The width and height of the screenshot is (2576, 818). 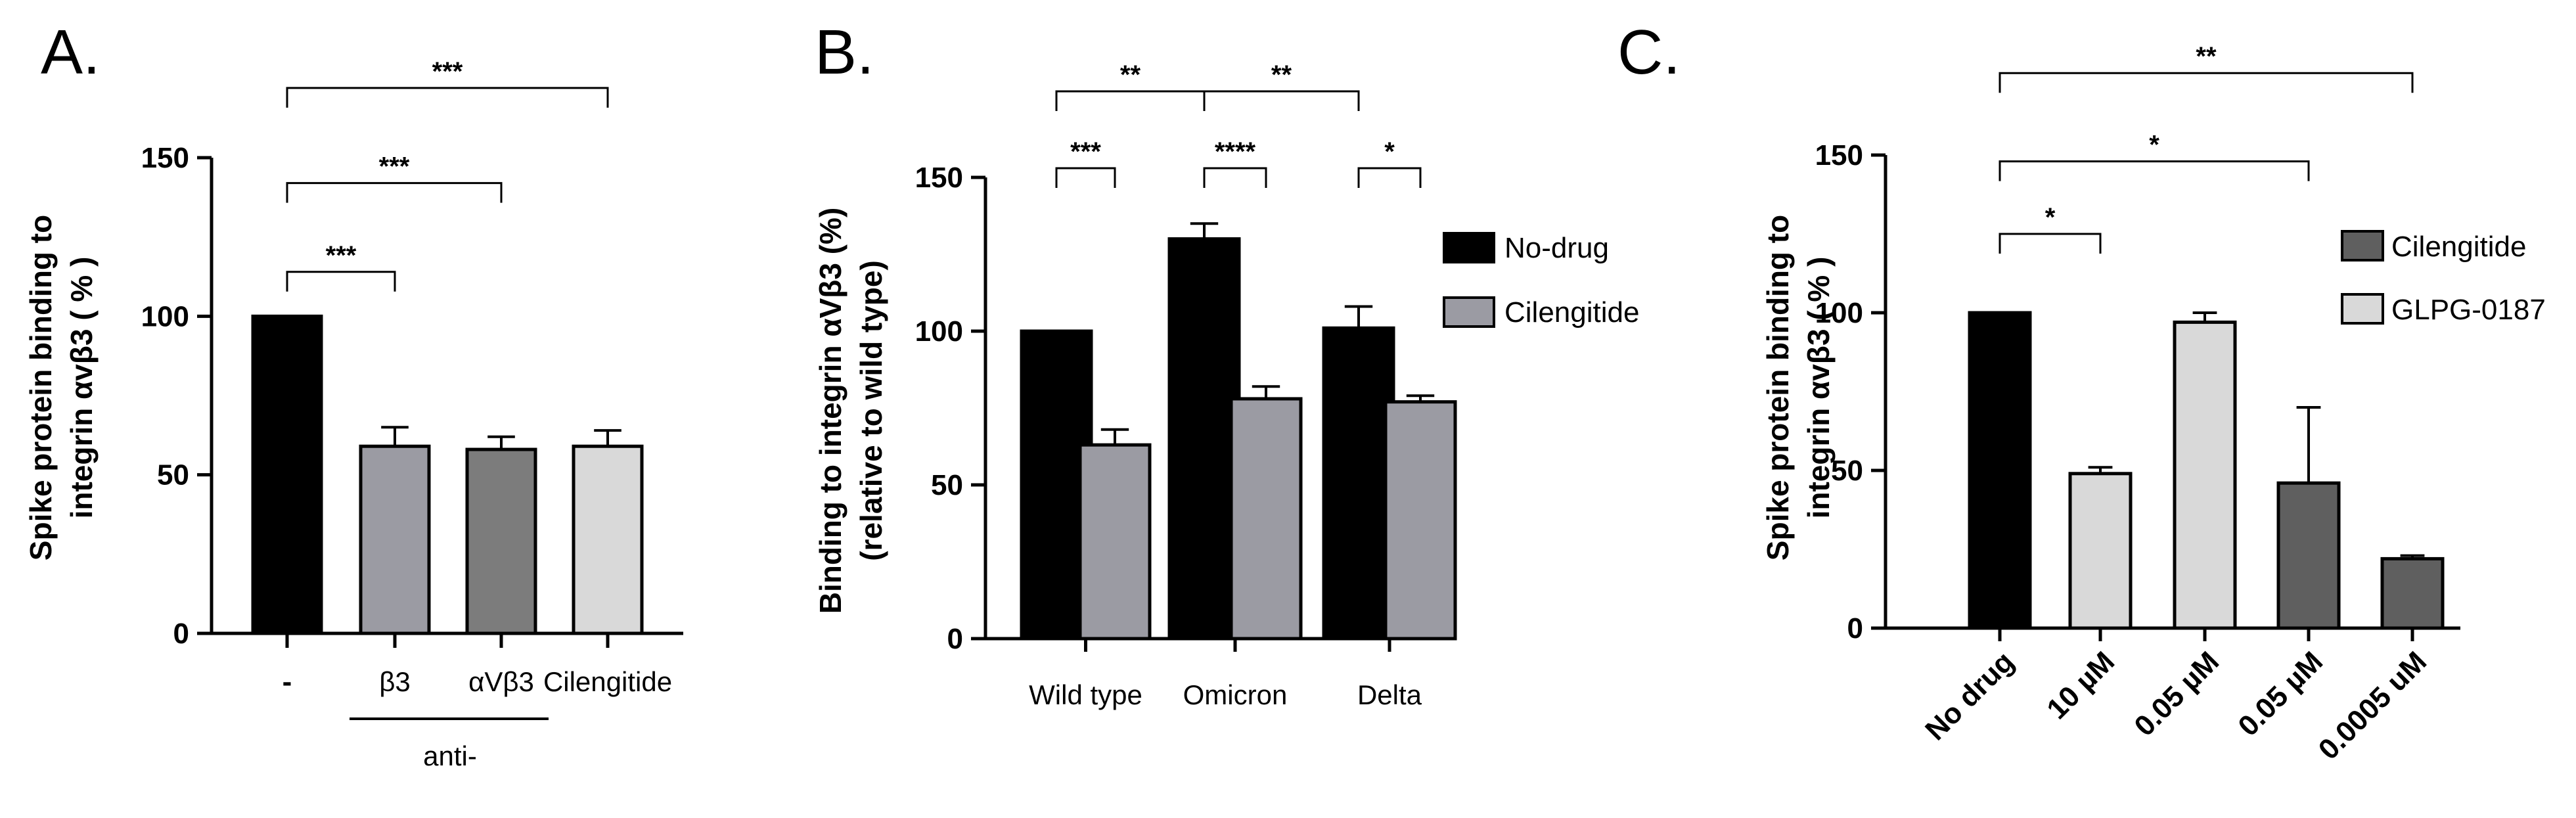 What do you see at coordinates (1778, 387) in the screenshot?
I see `panel-c-ylabel-line1: Spike protein binding to` at bounding box center [1778, 387].